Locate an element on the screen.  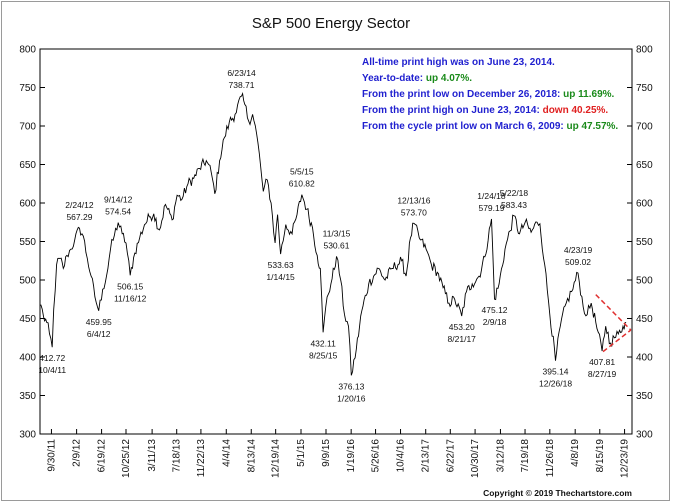
annotation-date: 5/22/18 is located at coordinates (514, 193).